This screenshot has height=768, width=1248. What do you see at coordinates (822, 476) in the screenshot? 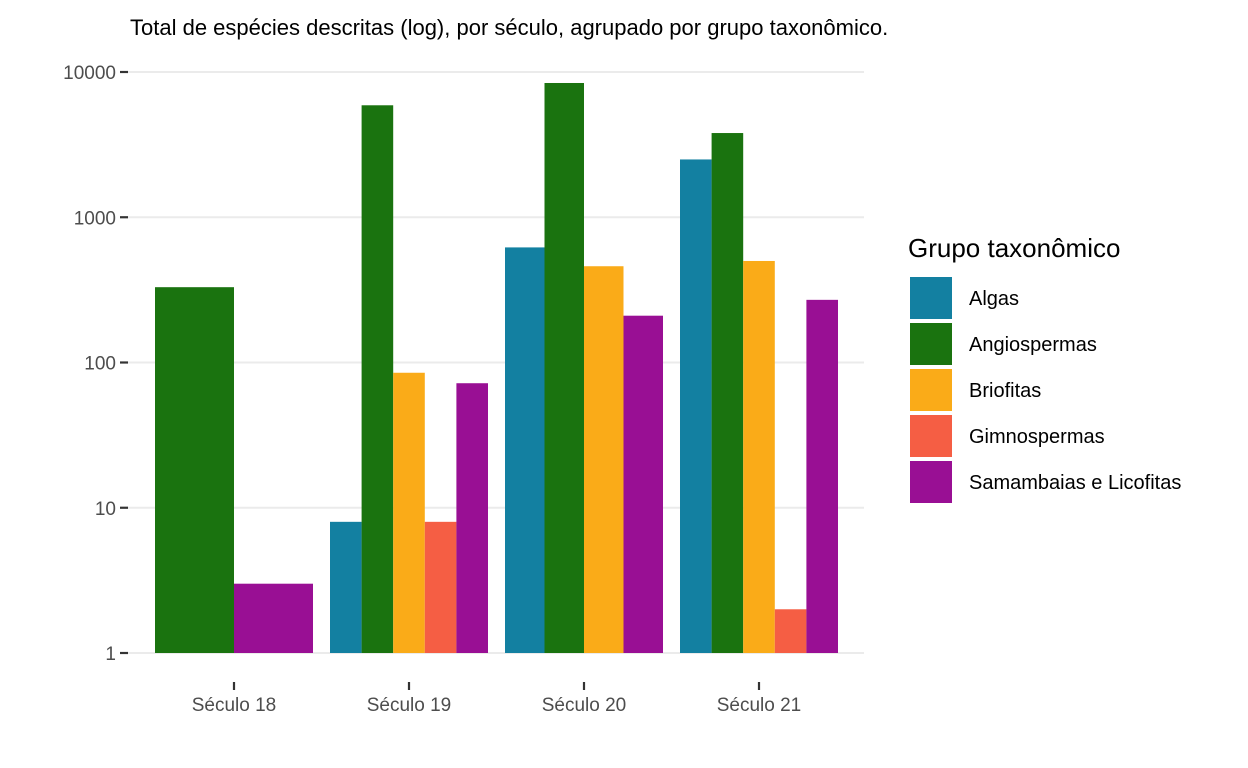
I see `bar-samambaias-e-licofitas-século-21` at bounding box center [822, 476].